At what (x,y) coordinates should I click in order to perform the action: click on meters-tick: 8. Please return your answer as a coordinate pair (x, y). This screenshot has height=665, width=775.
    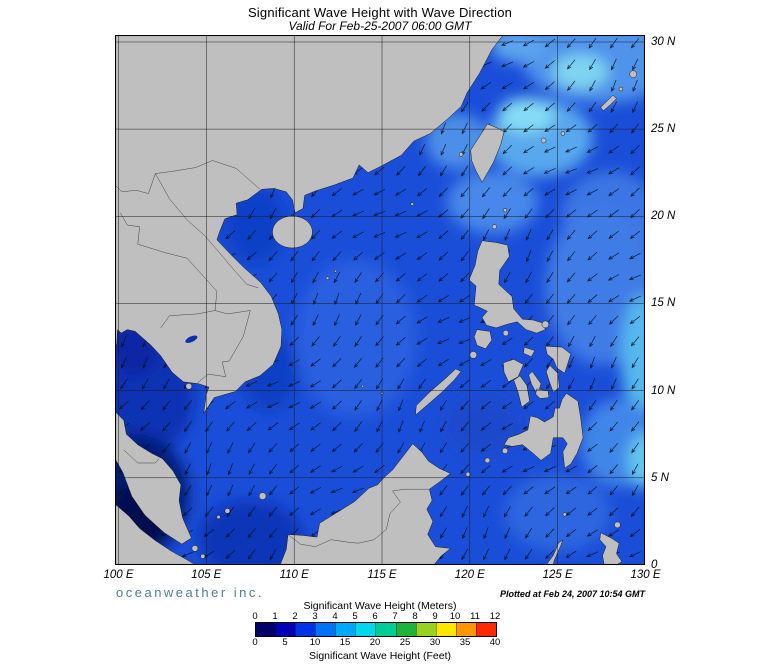
    Looking at the image, I should click on (415, 616).